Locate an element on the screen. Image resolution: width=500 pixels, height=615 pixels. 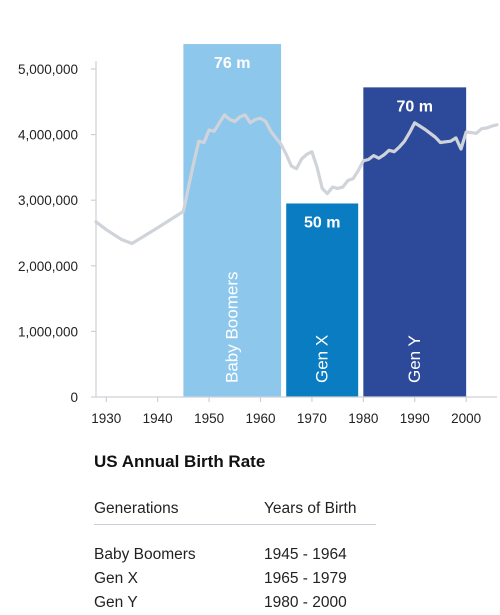
x-tick-label: 1930 is located at coordinates (106, 418).